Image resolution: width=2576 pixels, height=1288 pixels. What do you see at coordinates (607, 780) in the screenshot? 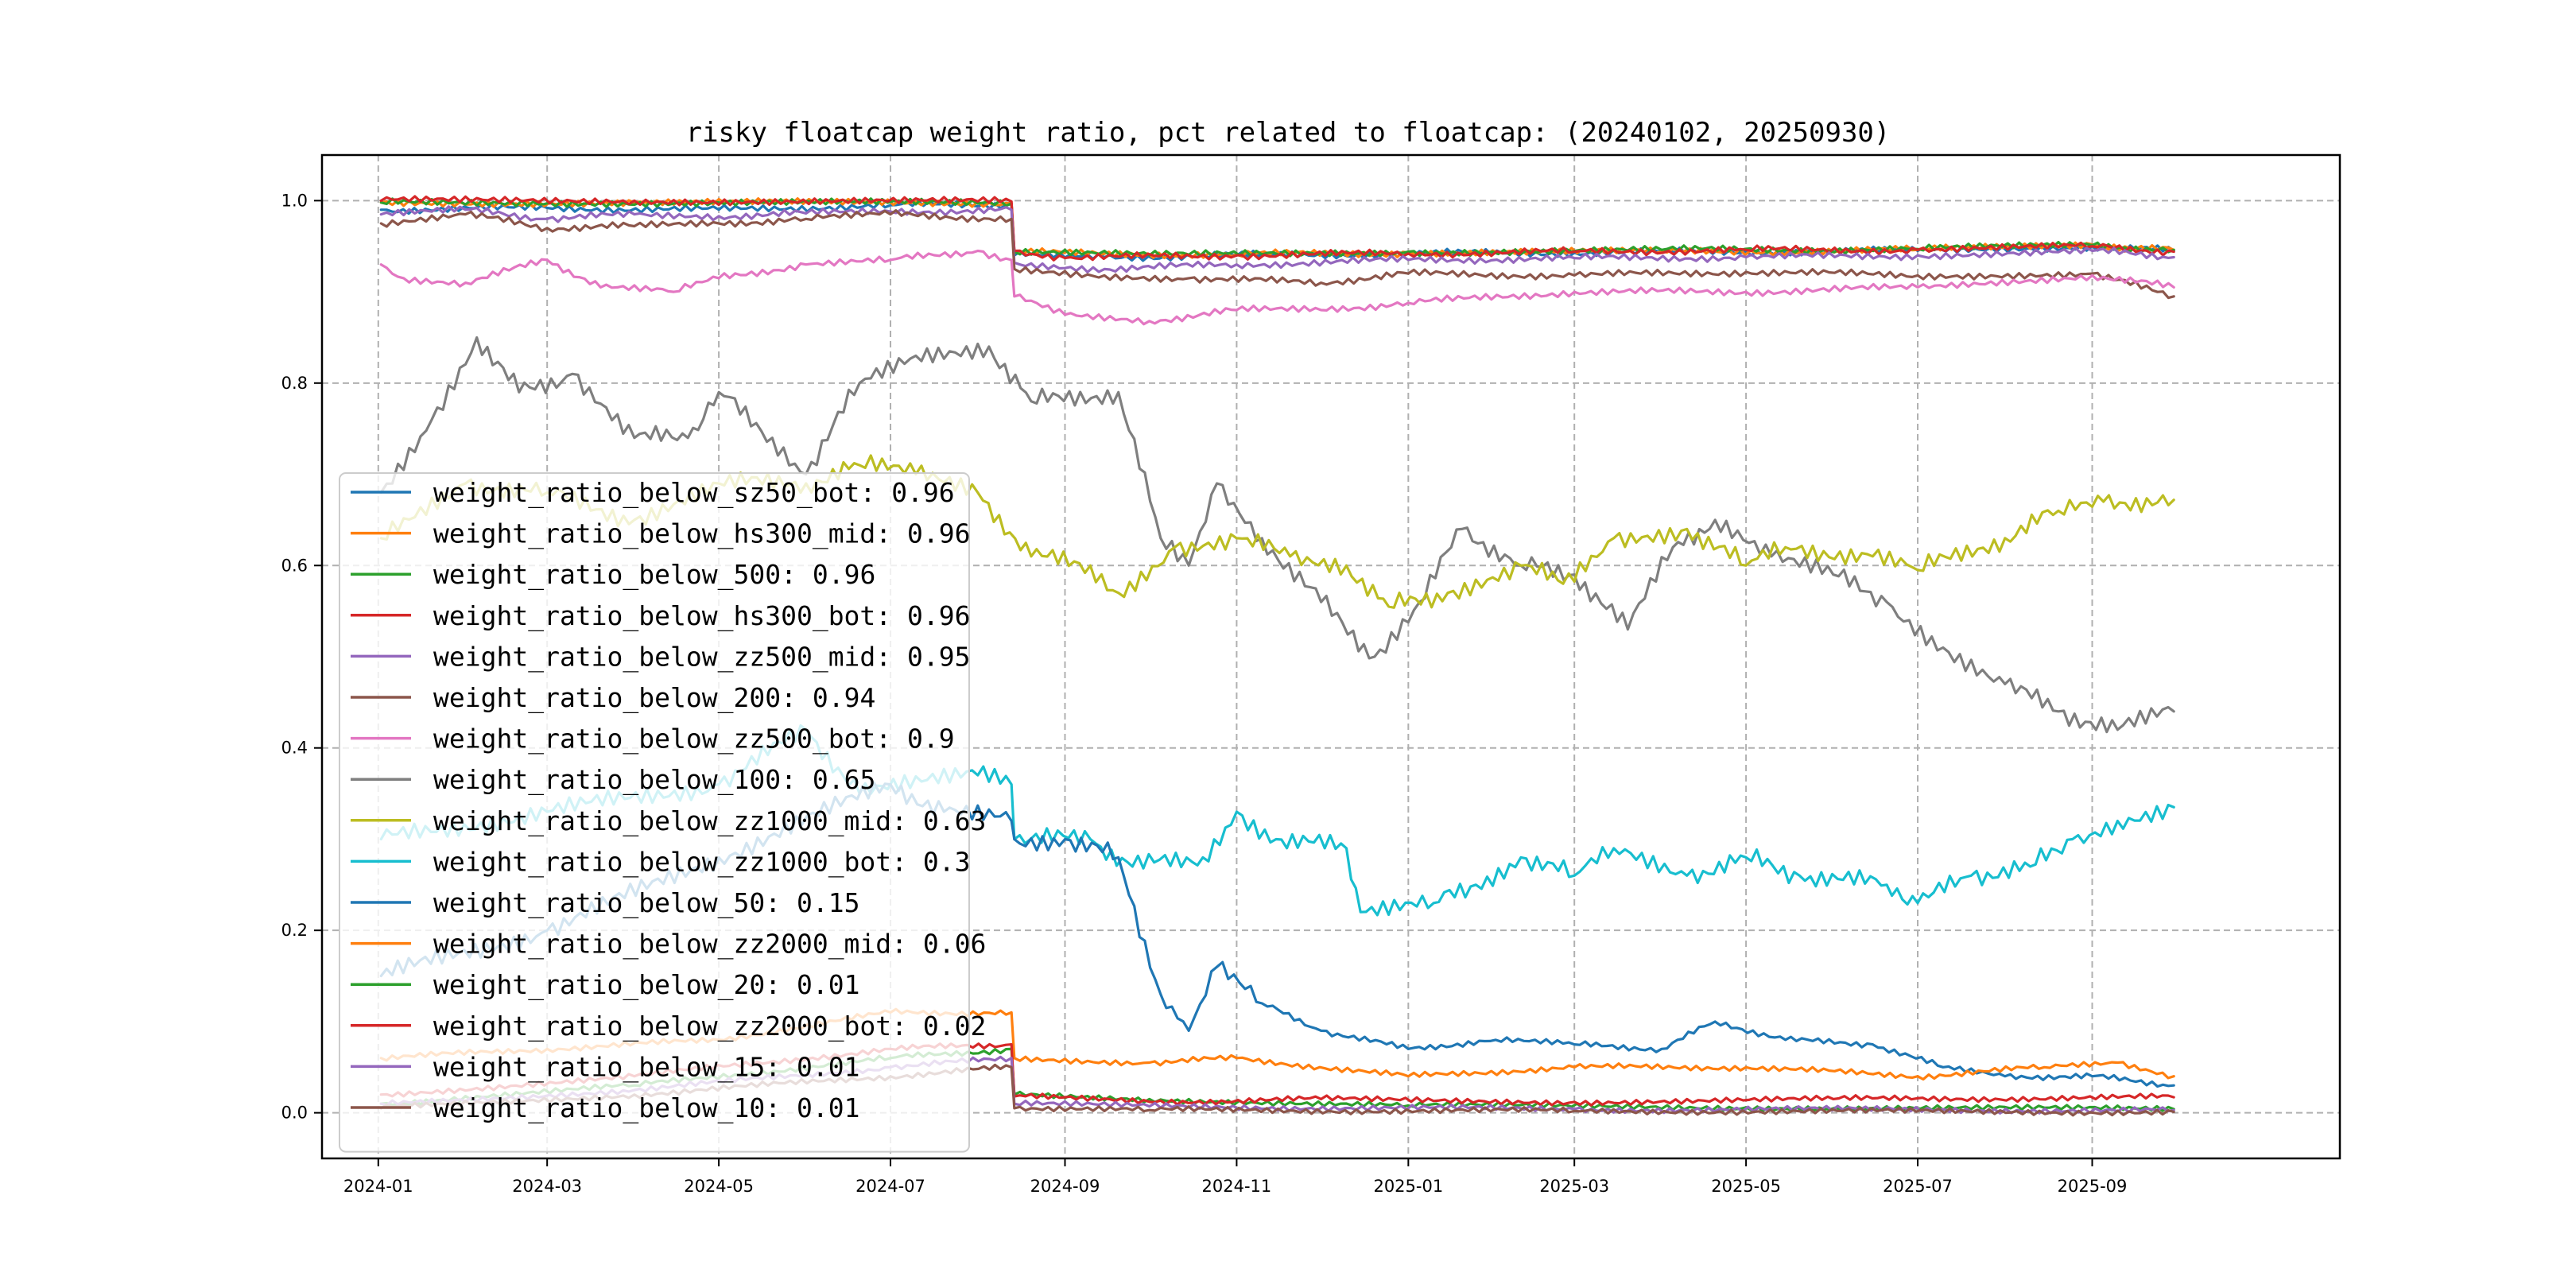
I see `legend-entry-name: weight_ratio_below_100` at bounding box center [607, 780].